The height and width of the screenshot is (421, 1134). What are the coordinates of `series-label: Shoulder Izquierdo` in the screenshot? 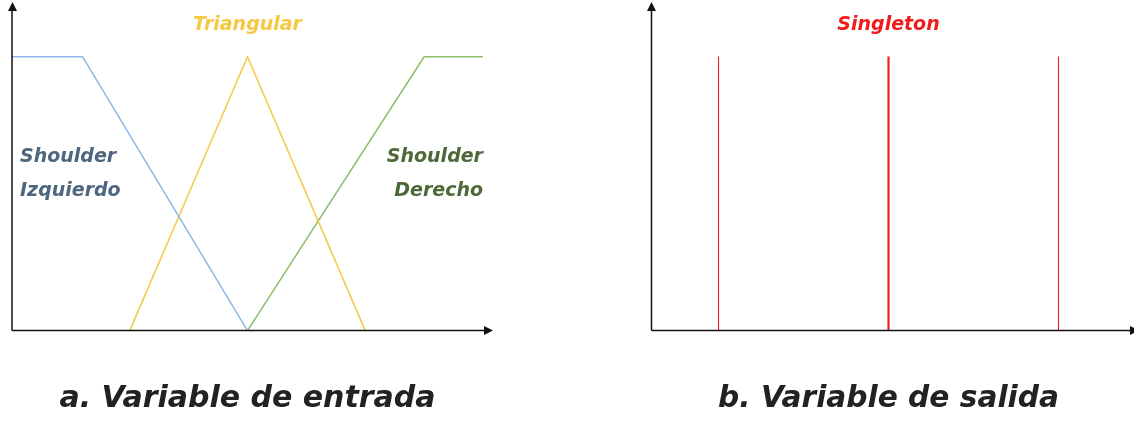 It's located at (70, 171).